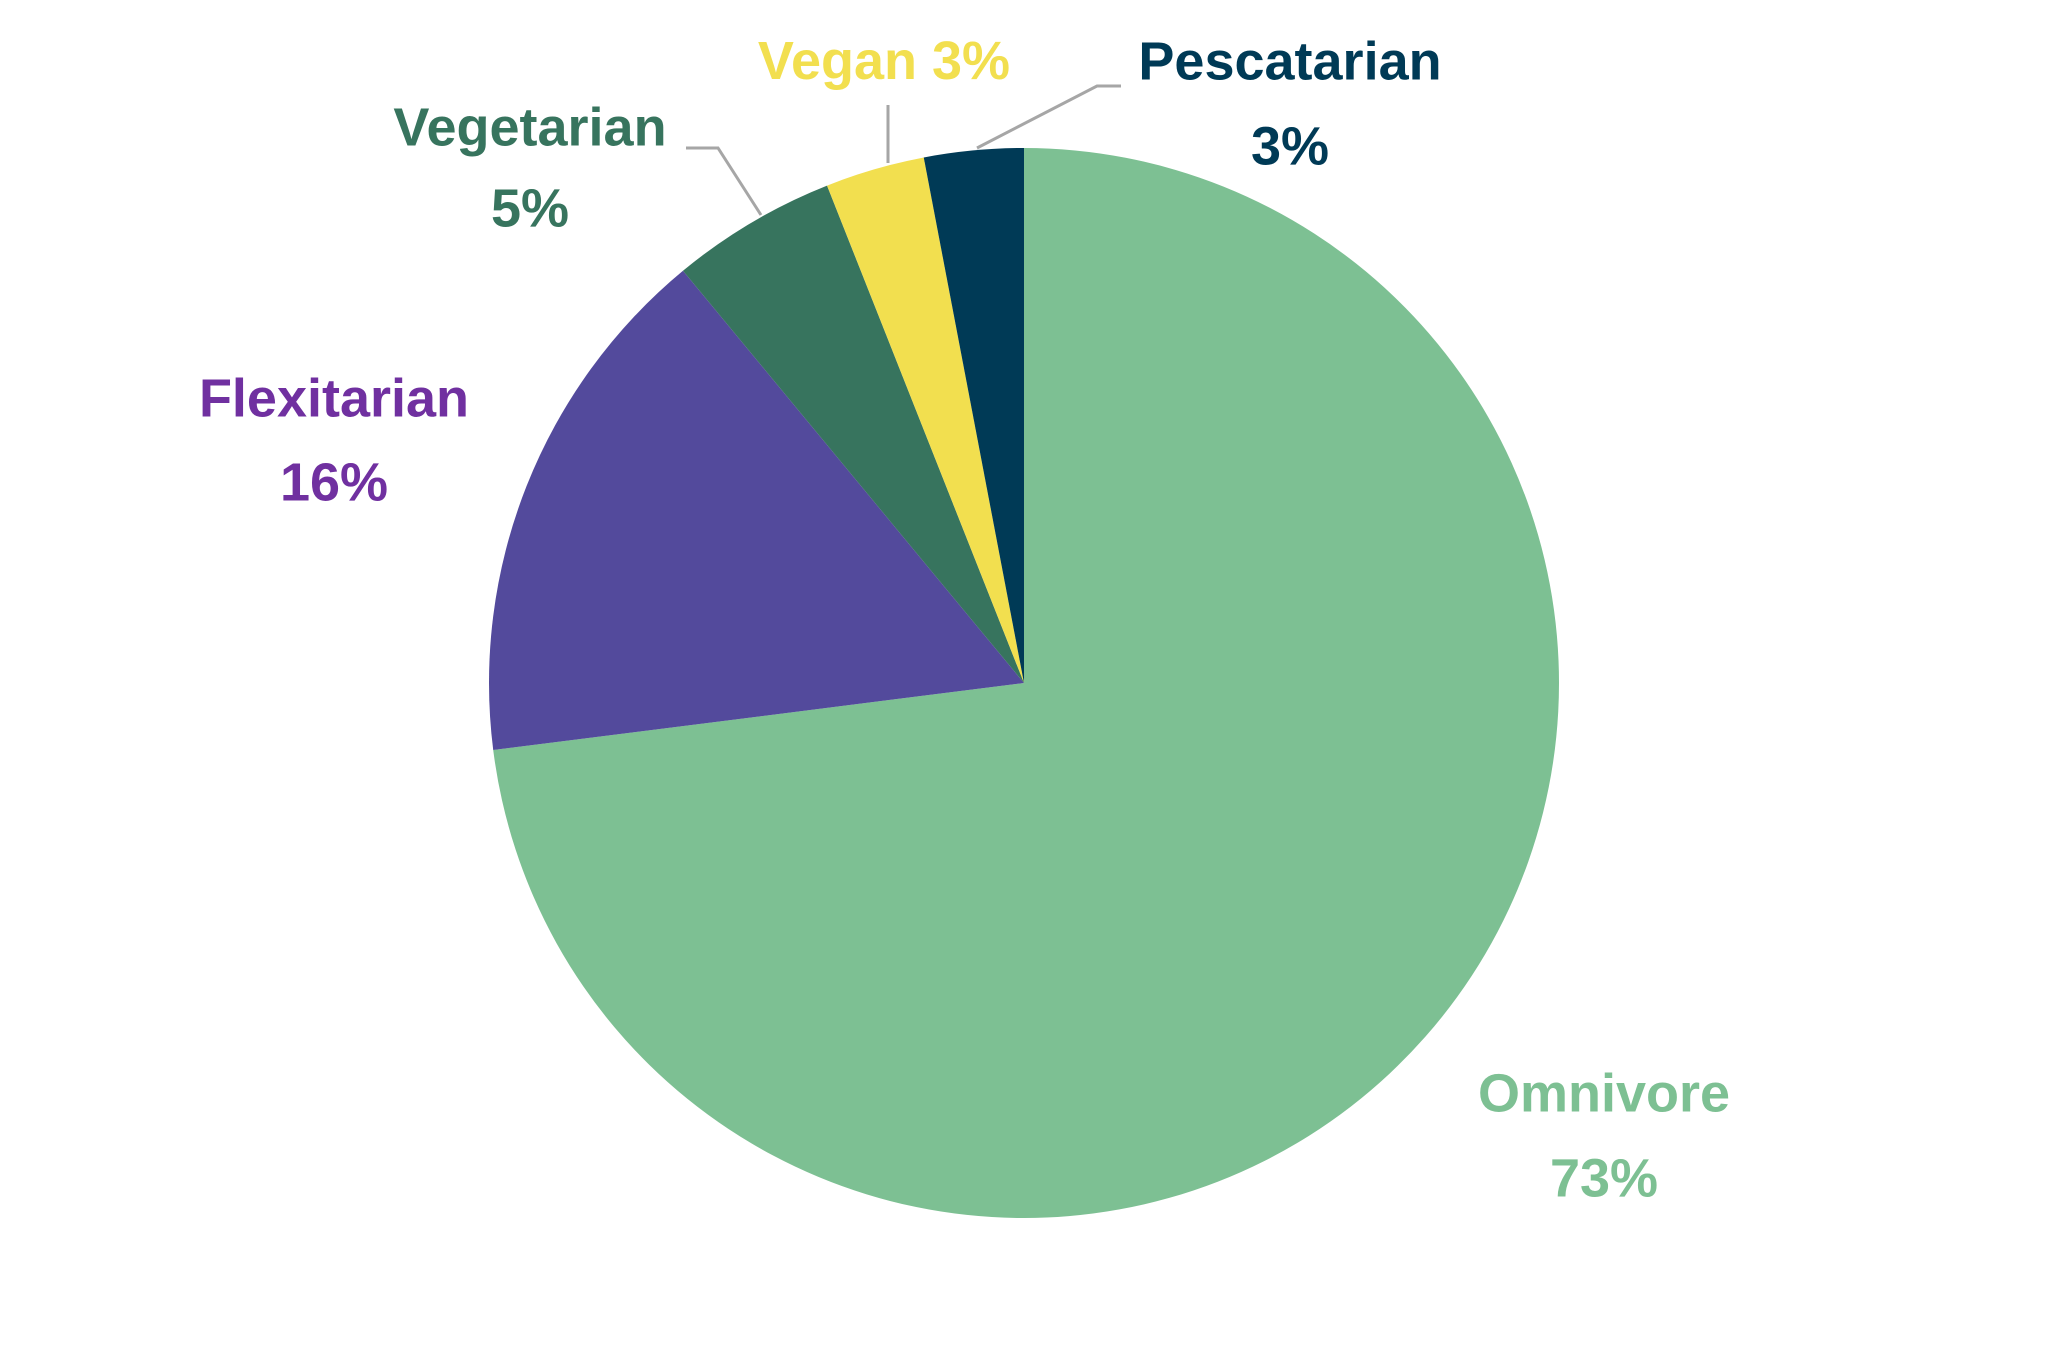 The width and height of the screenshot is (2048, 1367). What do you see at coordinates (529, 127) in the screenshot?
I see `category-label: Vegetarian` at bounding box center [529, 127].